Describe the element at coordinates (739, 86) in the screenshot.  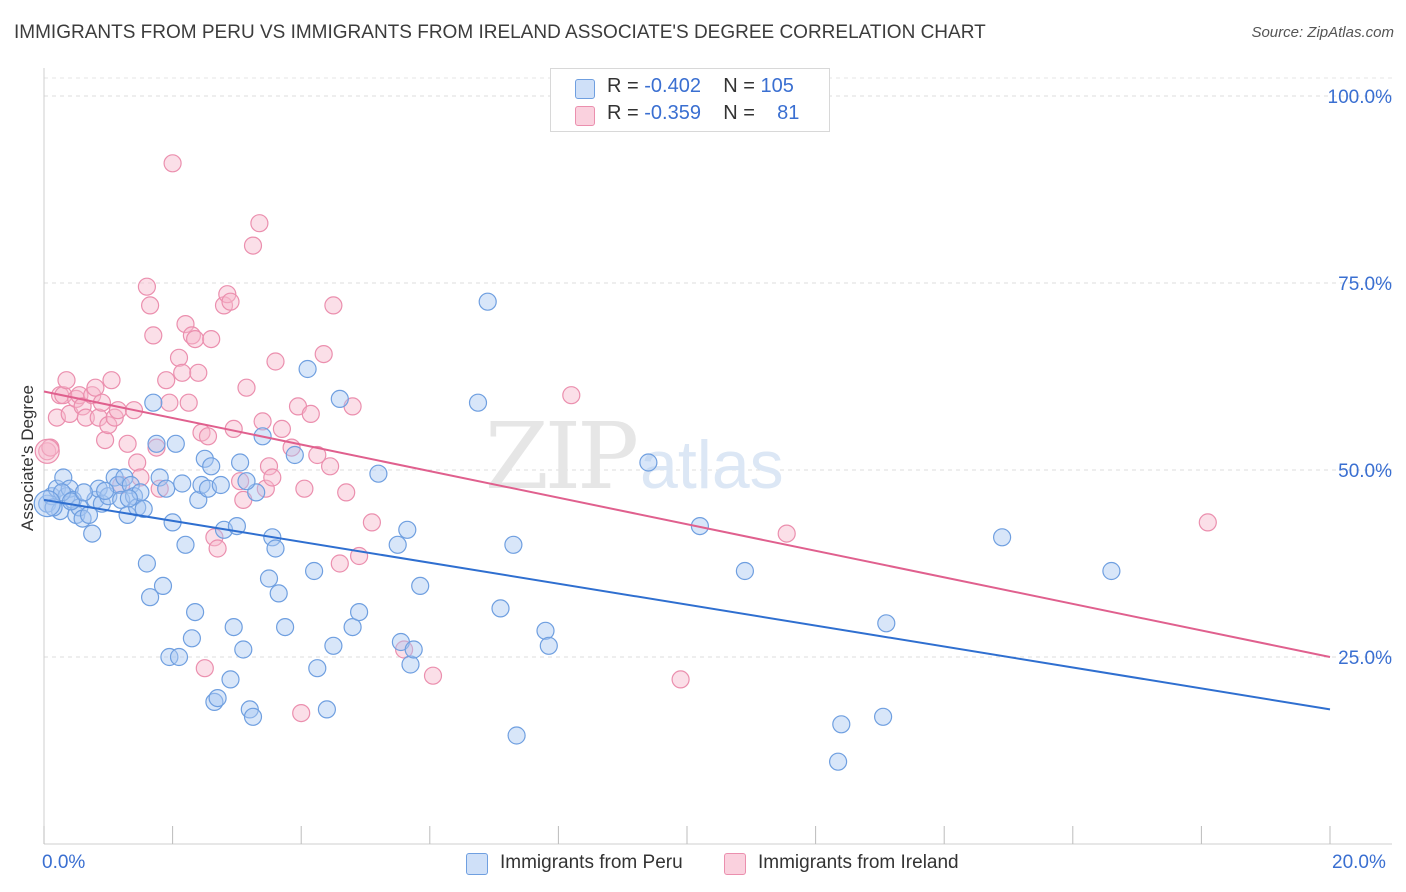
I see `legend-n-label: N =` at that location.